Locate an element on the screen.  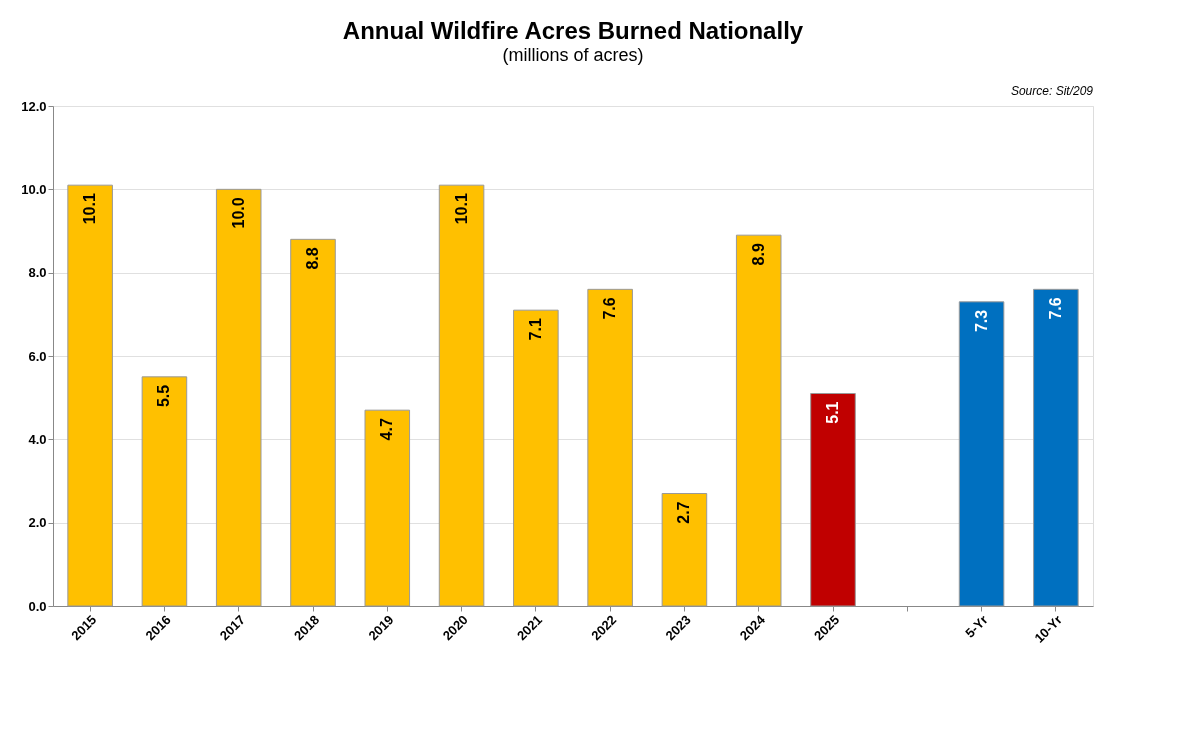
source-note: Source: Sit/209 is located at coordinates (1052, 91).